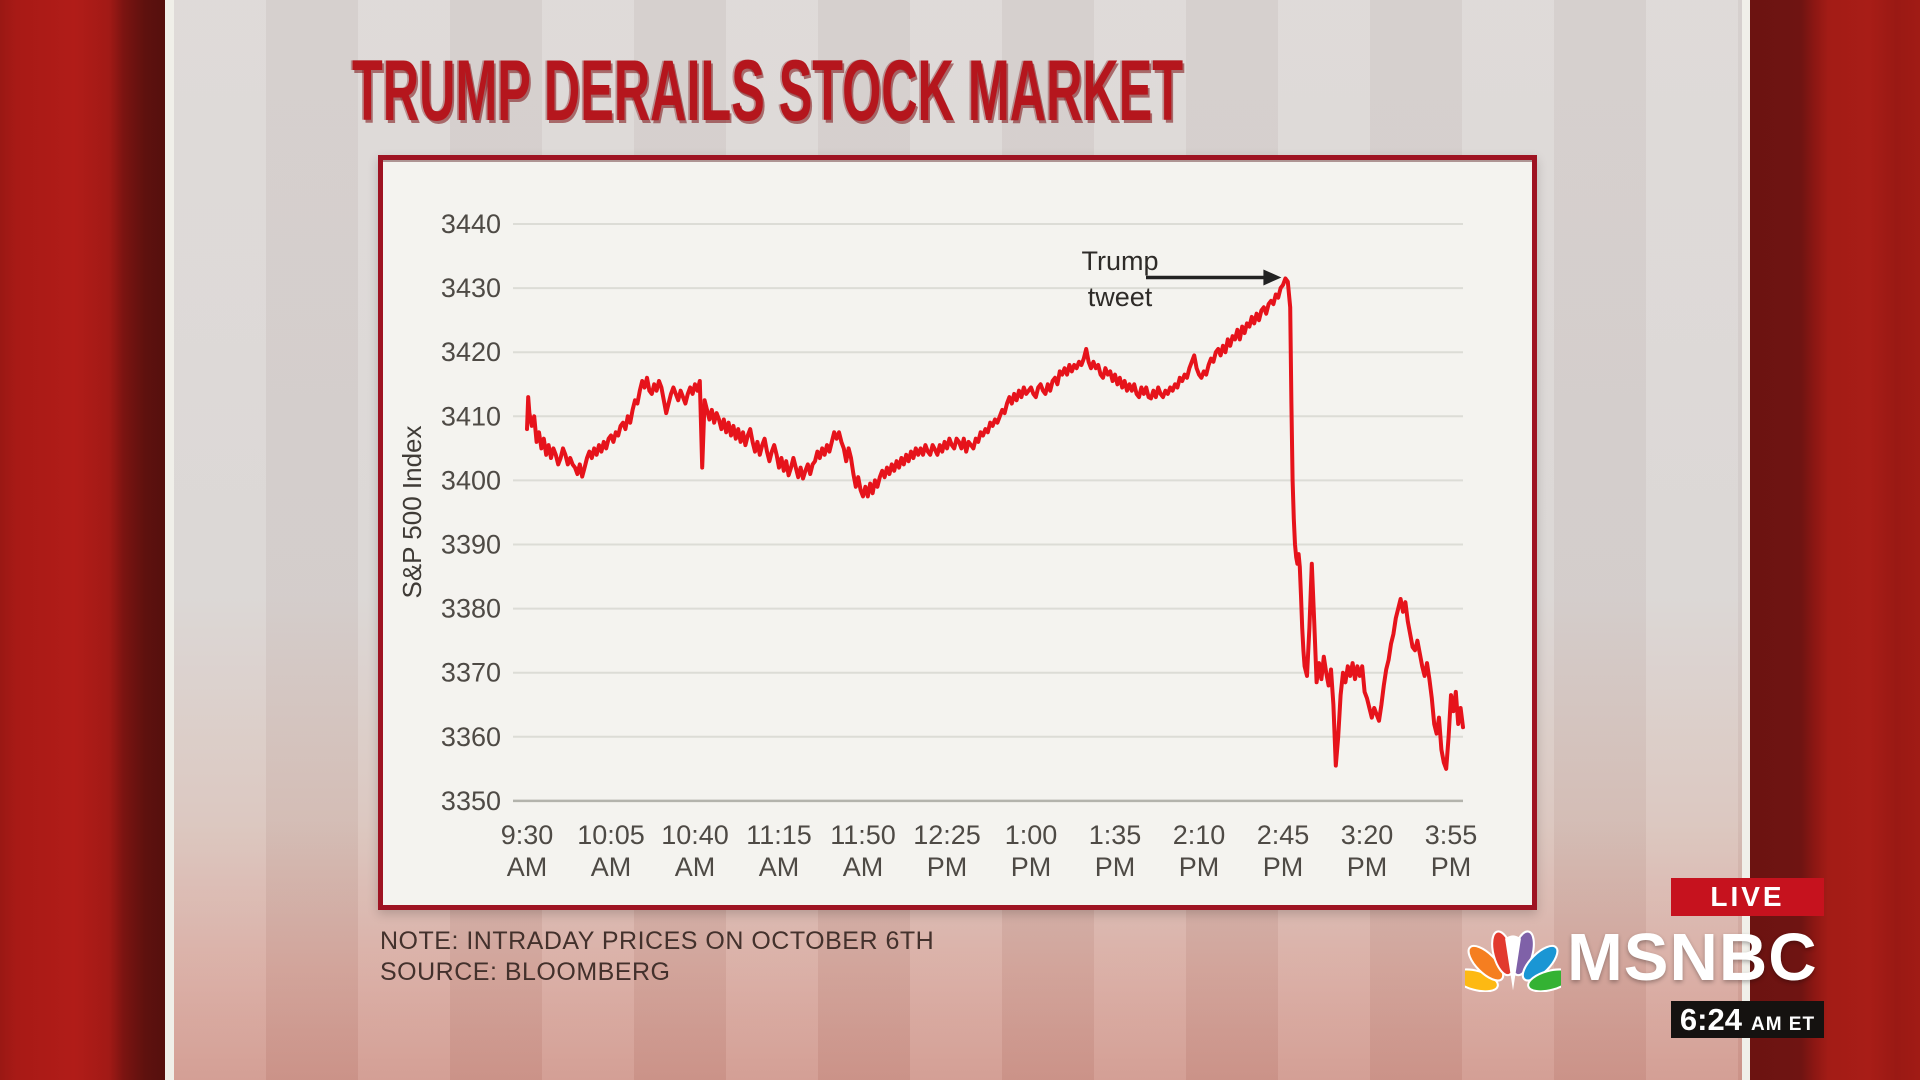  I want to click on svg-text: tweet, so click(1120, 297).